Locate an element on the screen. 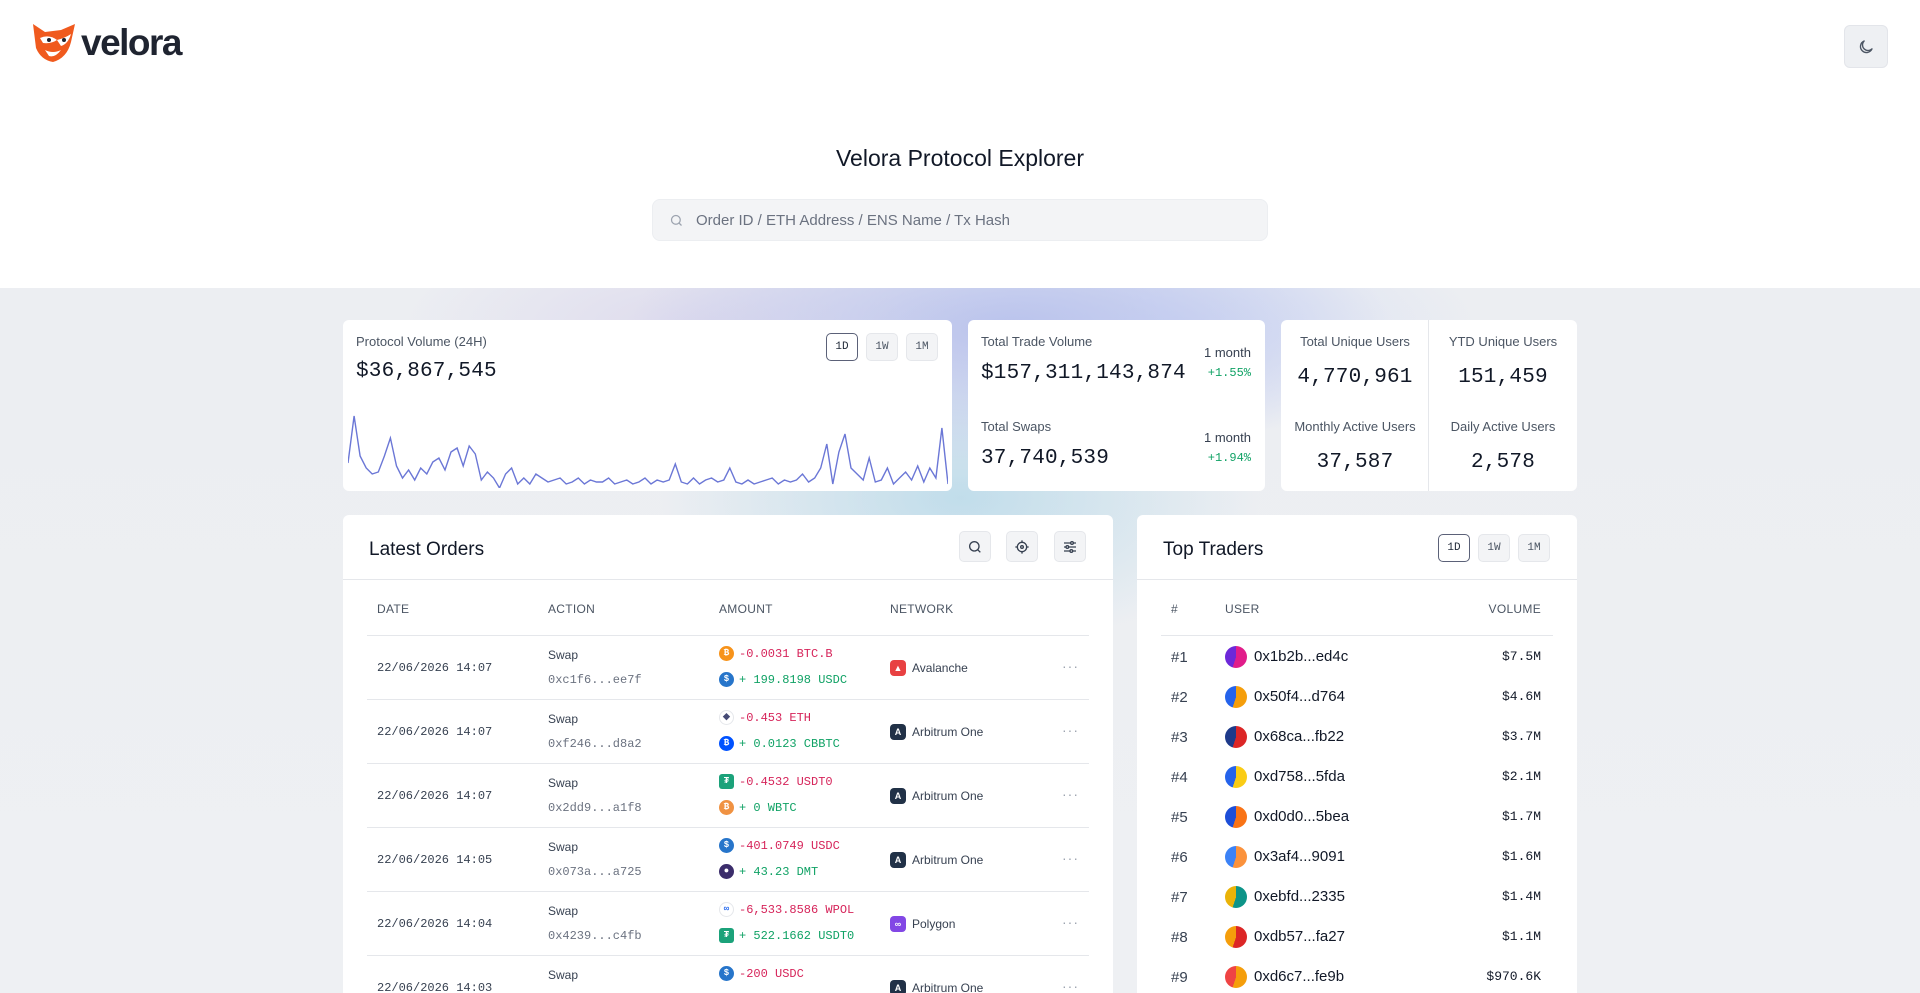 This screenshot has height=993, width=1920. amount-in-value: + 199.8198 USDC is located at coordinates (793, 679).